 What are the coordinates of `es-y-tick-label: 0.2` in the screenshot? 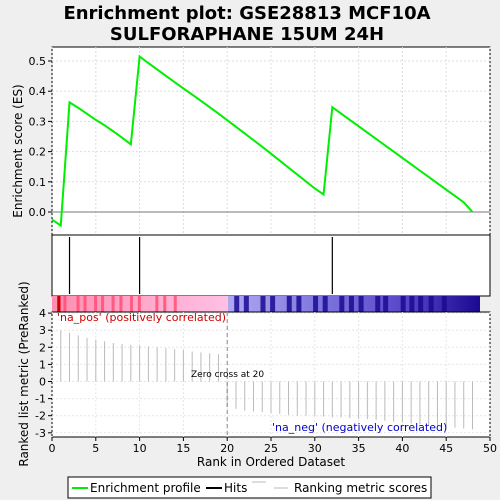 It's located at (38, 152).